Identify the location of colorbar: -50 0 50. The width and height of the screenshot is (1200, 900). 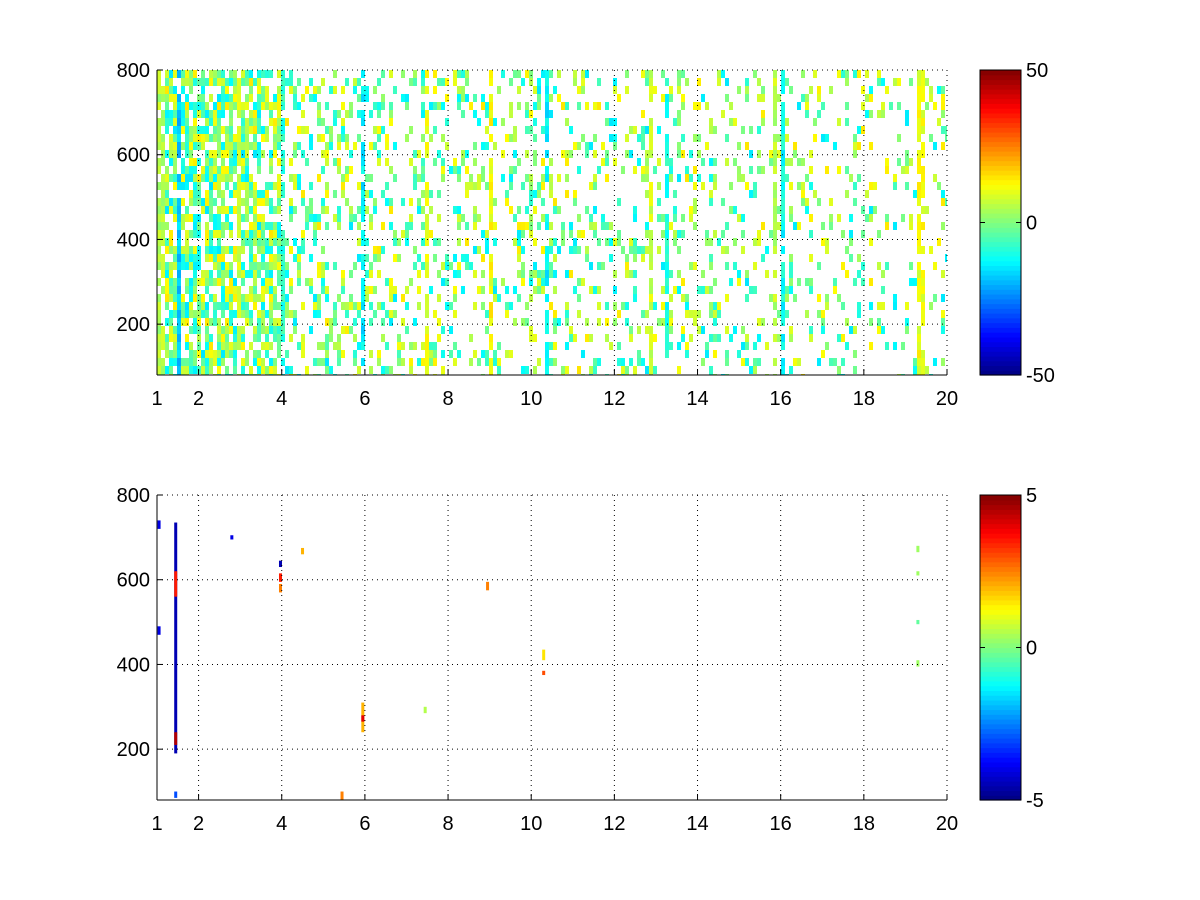
(1017, 223).